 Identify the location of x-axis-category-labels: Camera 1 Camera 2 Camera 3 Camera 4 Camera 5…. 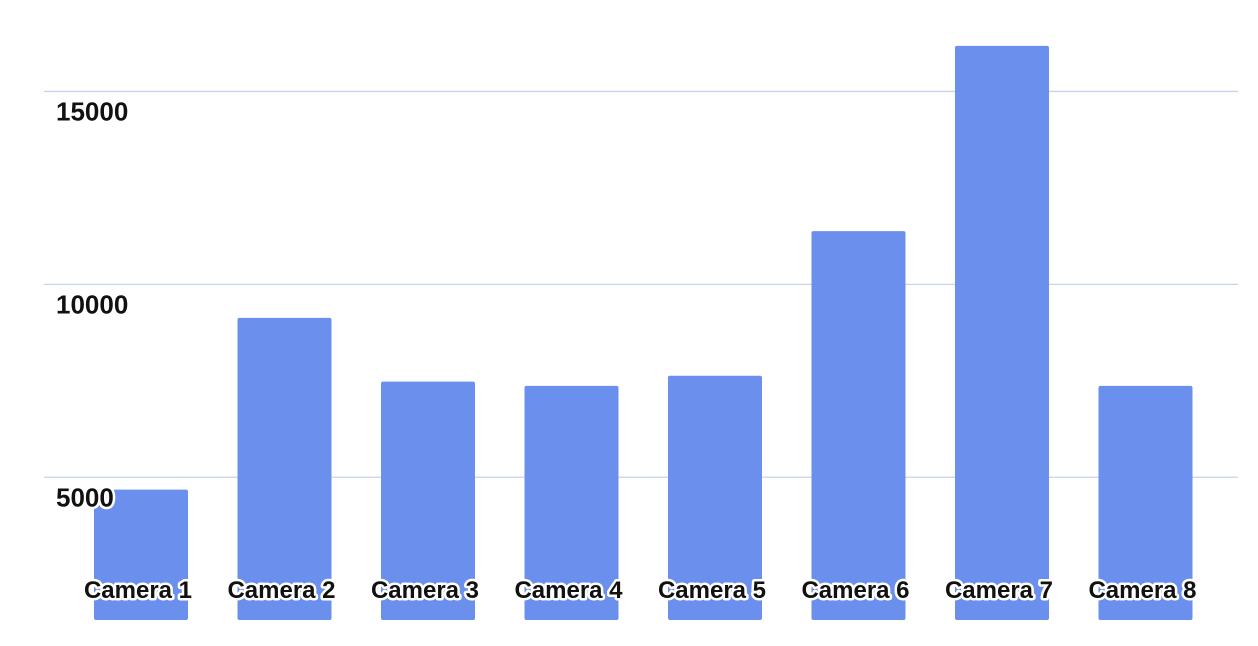
(640, 591).